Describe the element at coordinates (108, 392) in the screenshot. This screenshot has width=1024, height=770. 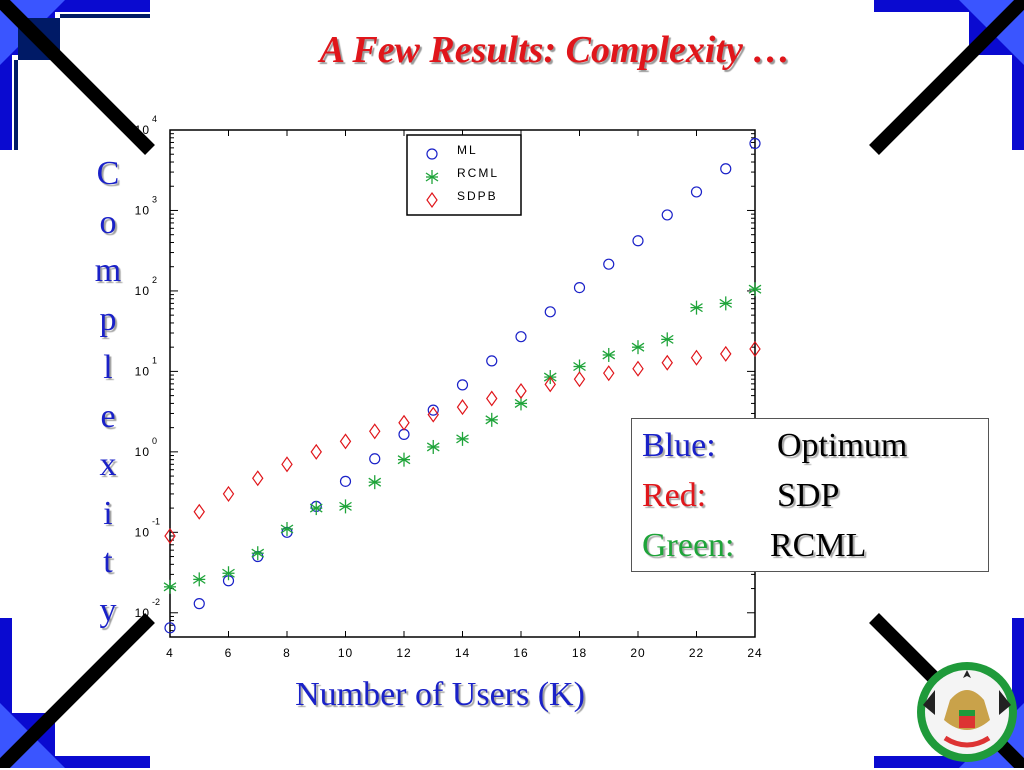
I see `y-axis-title: C o m p l e x i t y` at that location.